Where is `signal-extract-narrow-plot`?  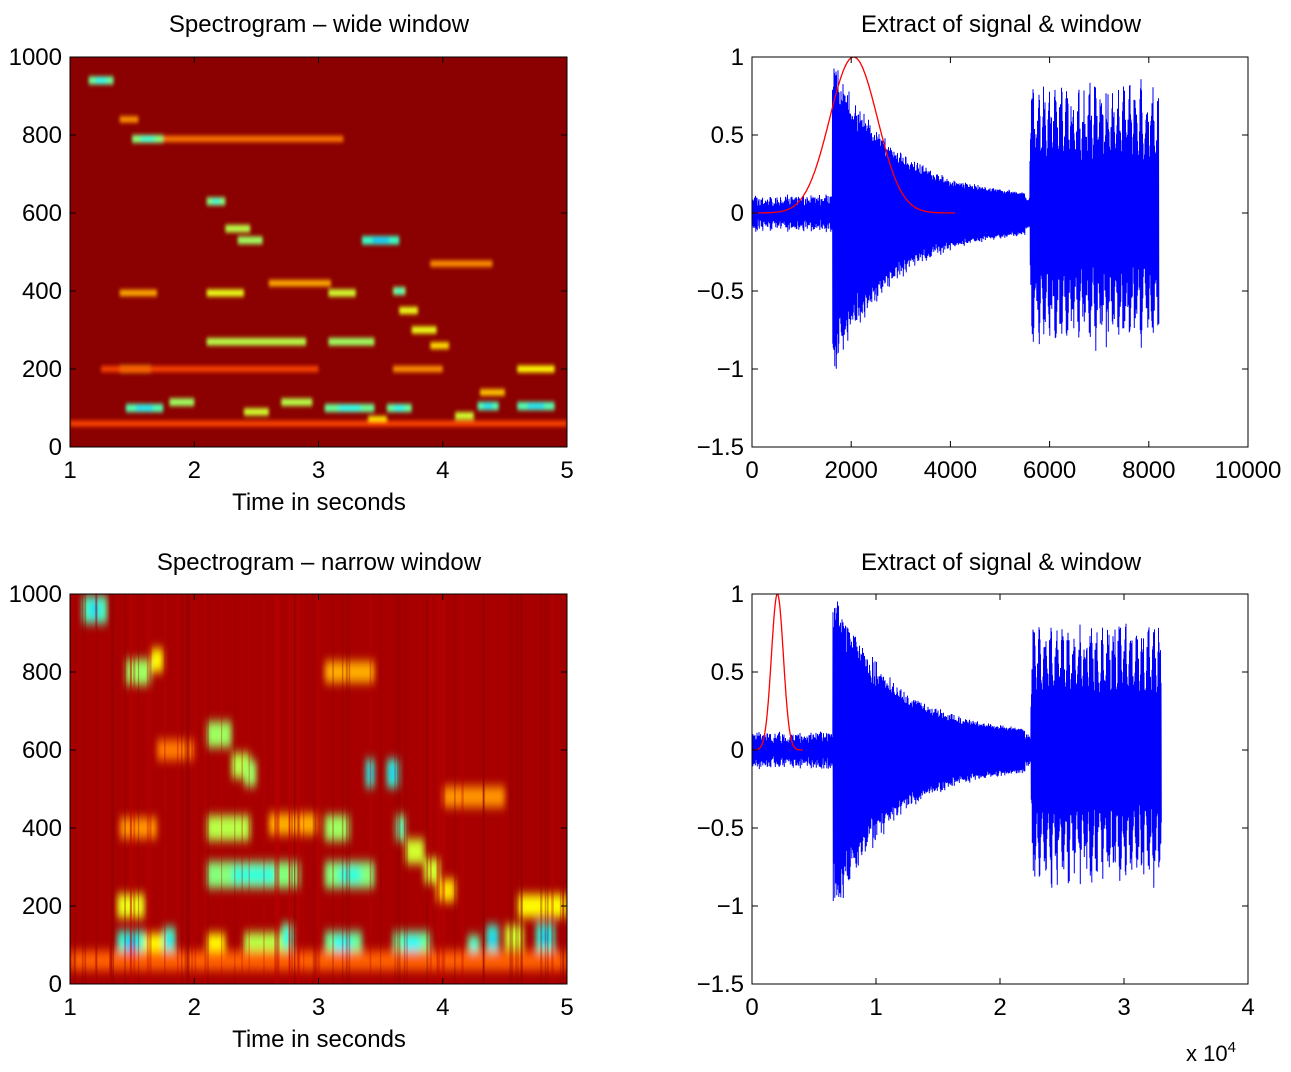 signal-extract-narrow-plot is located at coordinates (957, 748).